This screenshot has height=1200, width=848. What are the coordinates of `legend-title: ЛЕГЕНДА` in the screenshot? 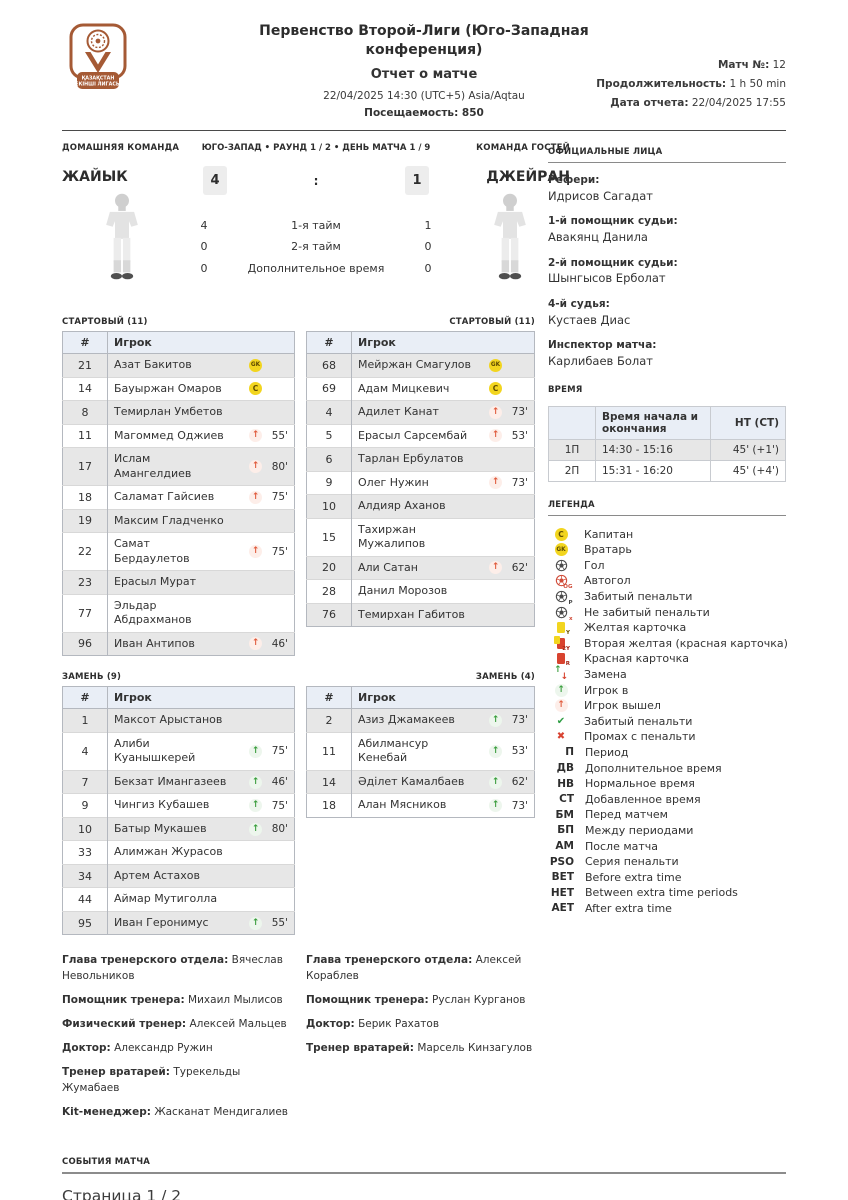 It's located at (667, 508).